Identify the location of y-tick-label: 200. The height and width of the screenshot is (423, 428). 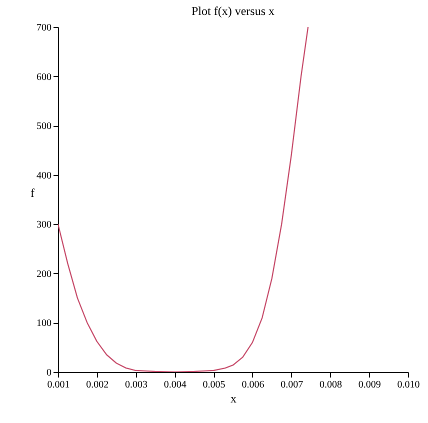
(44, 274).